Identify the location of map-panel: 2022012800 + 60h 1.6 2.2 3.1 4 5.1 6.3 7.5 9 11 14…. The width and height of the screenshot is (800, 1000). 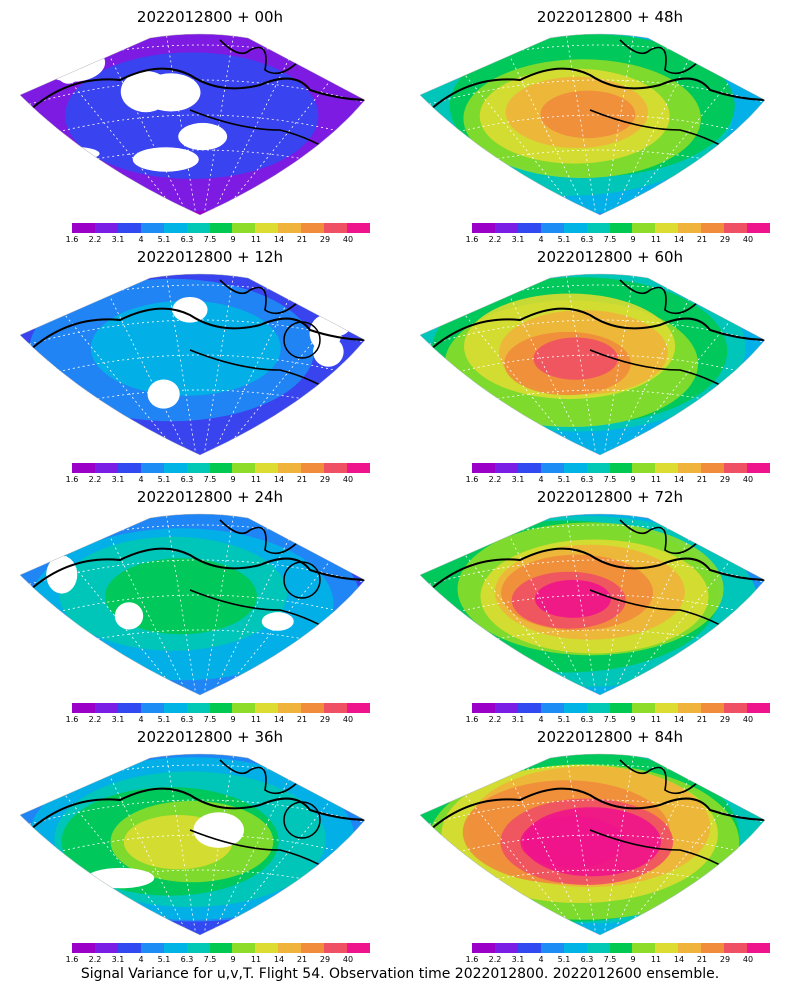
(605, 362).